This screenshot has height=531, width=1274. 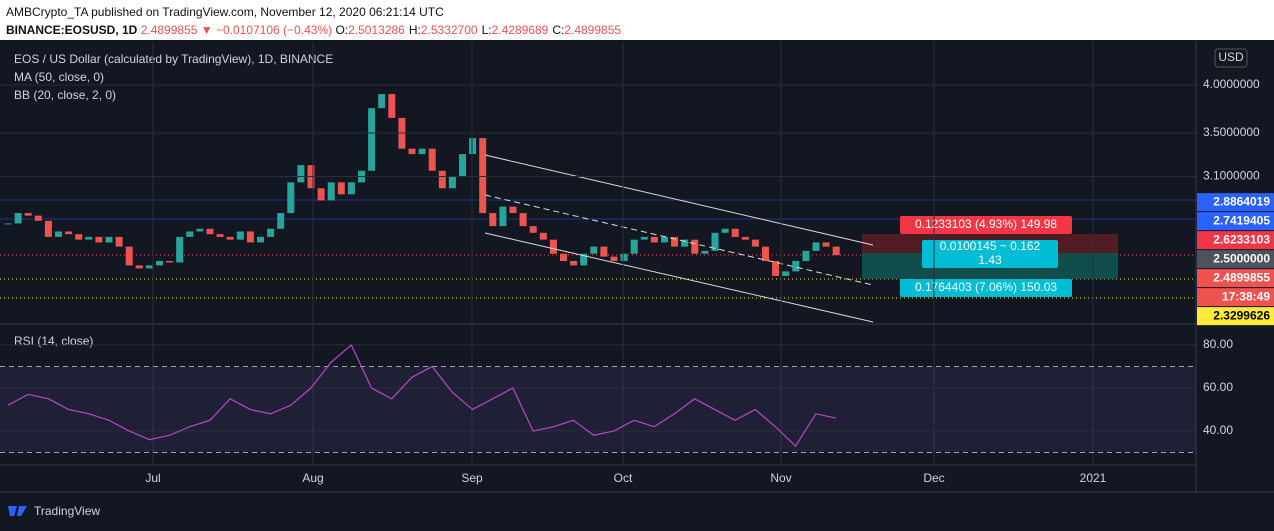 What do you see at coordinates (1231, 176) in the screenshot?
I see `y-tick-label: 3.1000000` at bounding box center [1231, 176].